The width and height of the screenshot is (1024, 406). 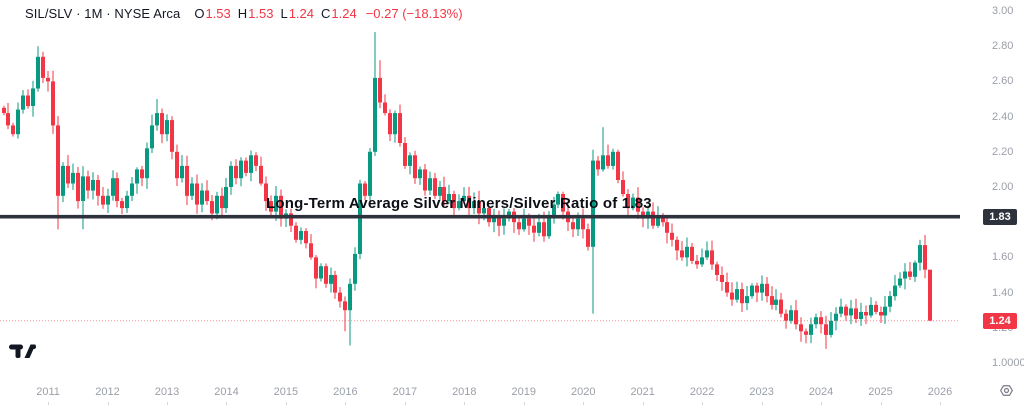 What do you see at coordinates (284, 13) in the screenshot?
I see `low-label: L` at bounding box center [284, 13].